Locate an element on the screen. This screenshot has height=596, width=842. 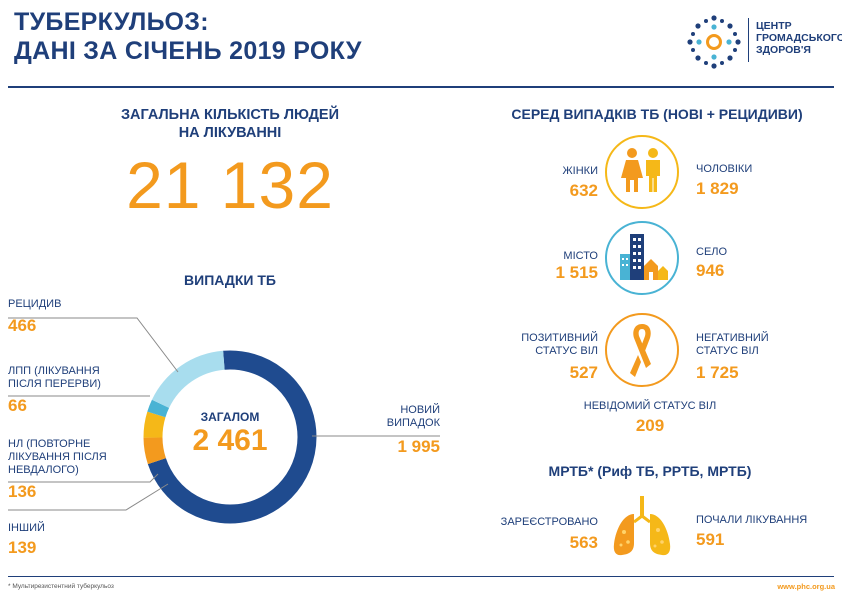
logo-line-1: ЦЕНТР is located at coordinates (774, 26).